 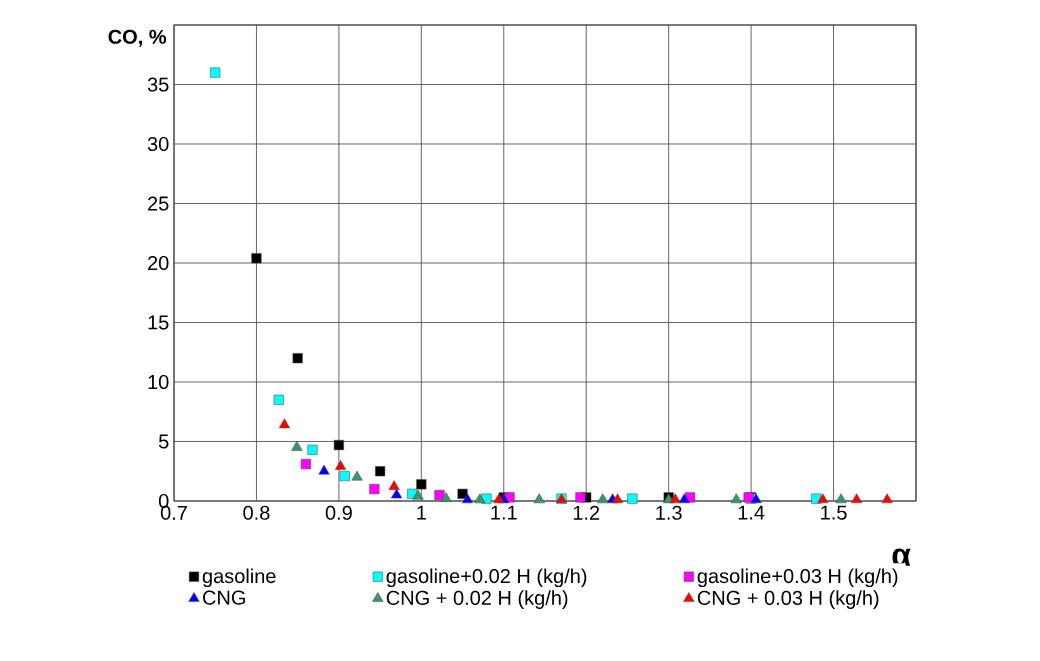 I want to click on y-tick-label: 5, so click(x=163, y=441).